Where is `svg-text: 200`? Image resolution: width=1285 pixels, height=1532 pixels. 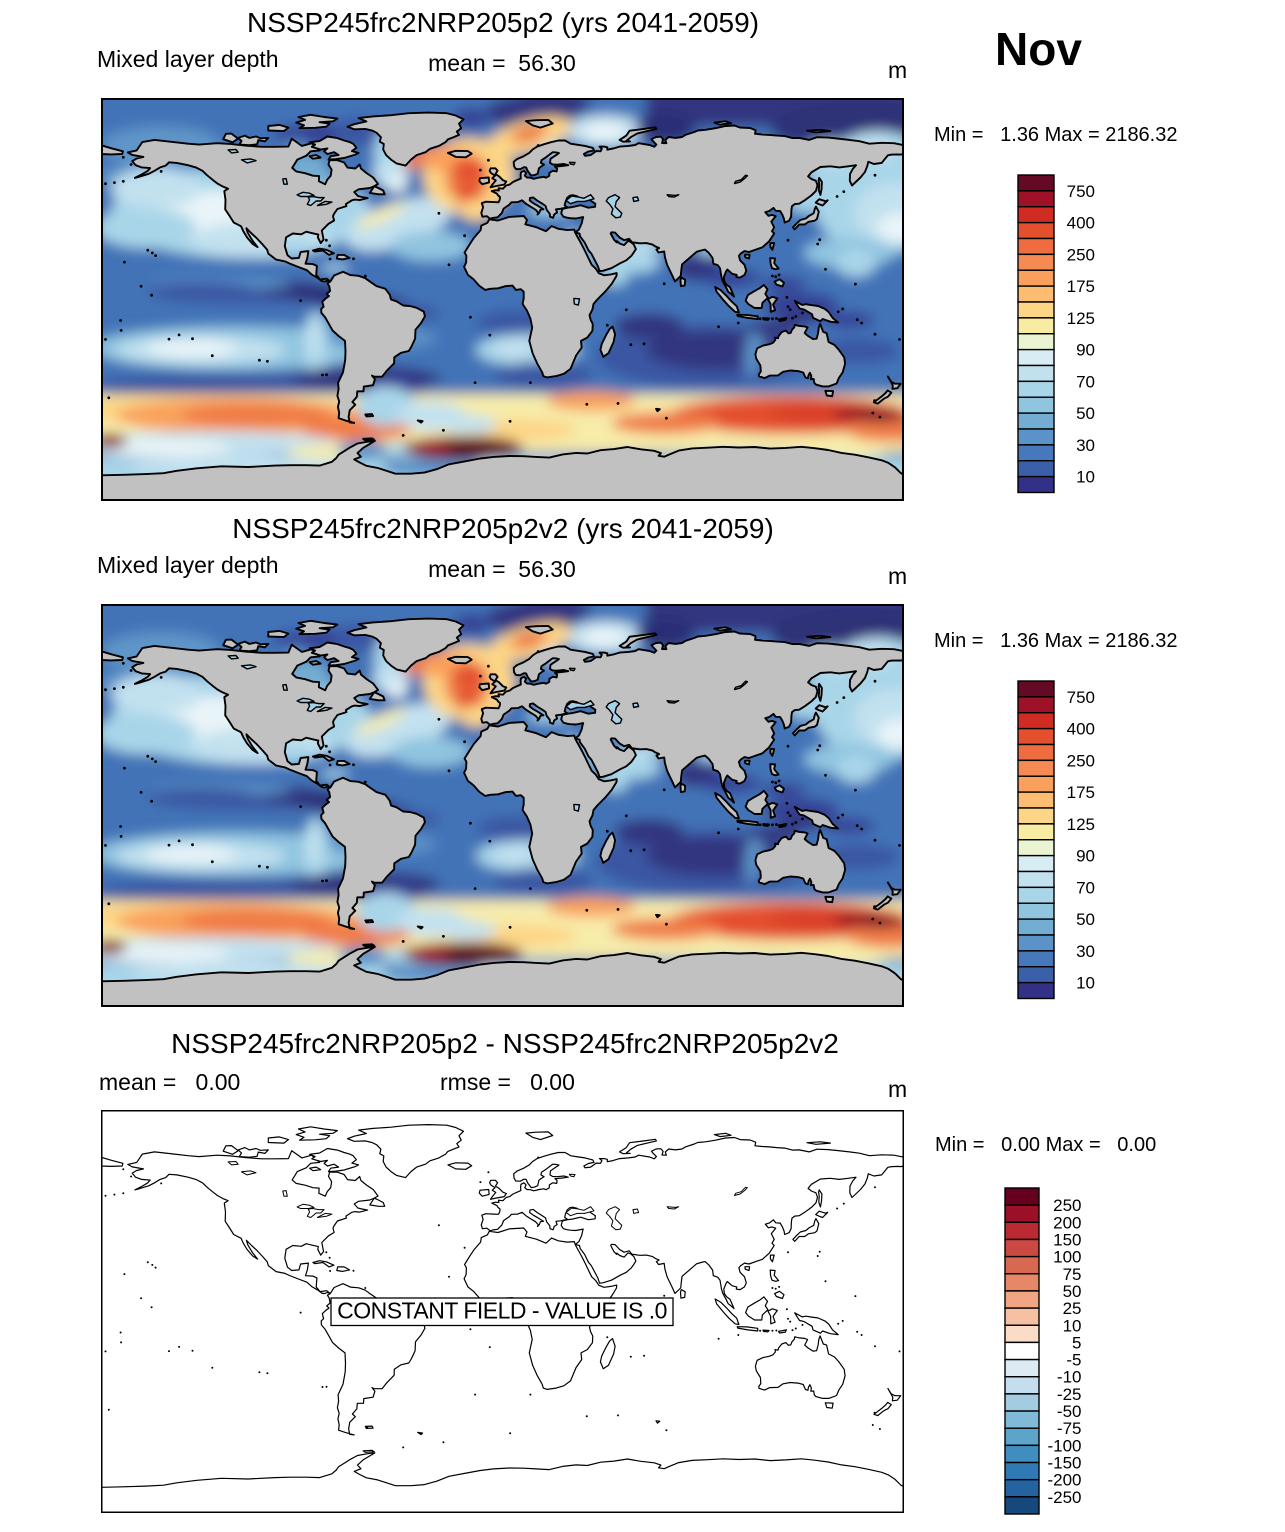
svg-text: 200 is located at coordinates (1067, 1222).